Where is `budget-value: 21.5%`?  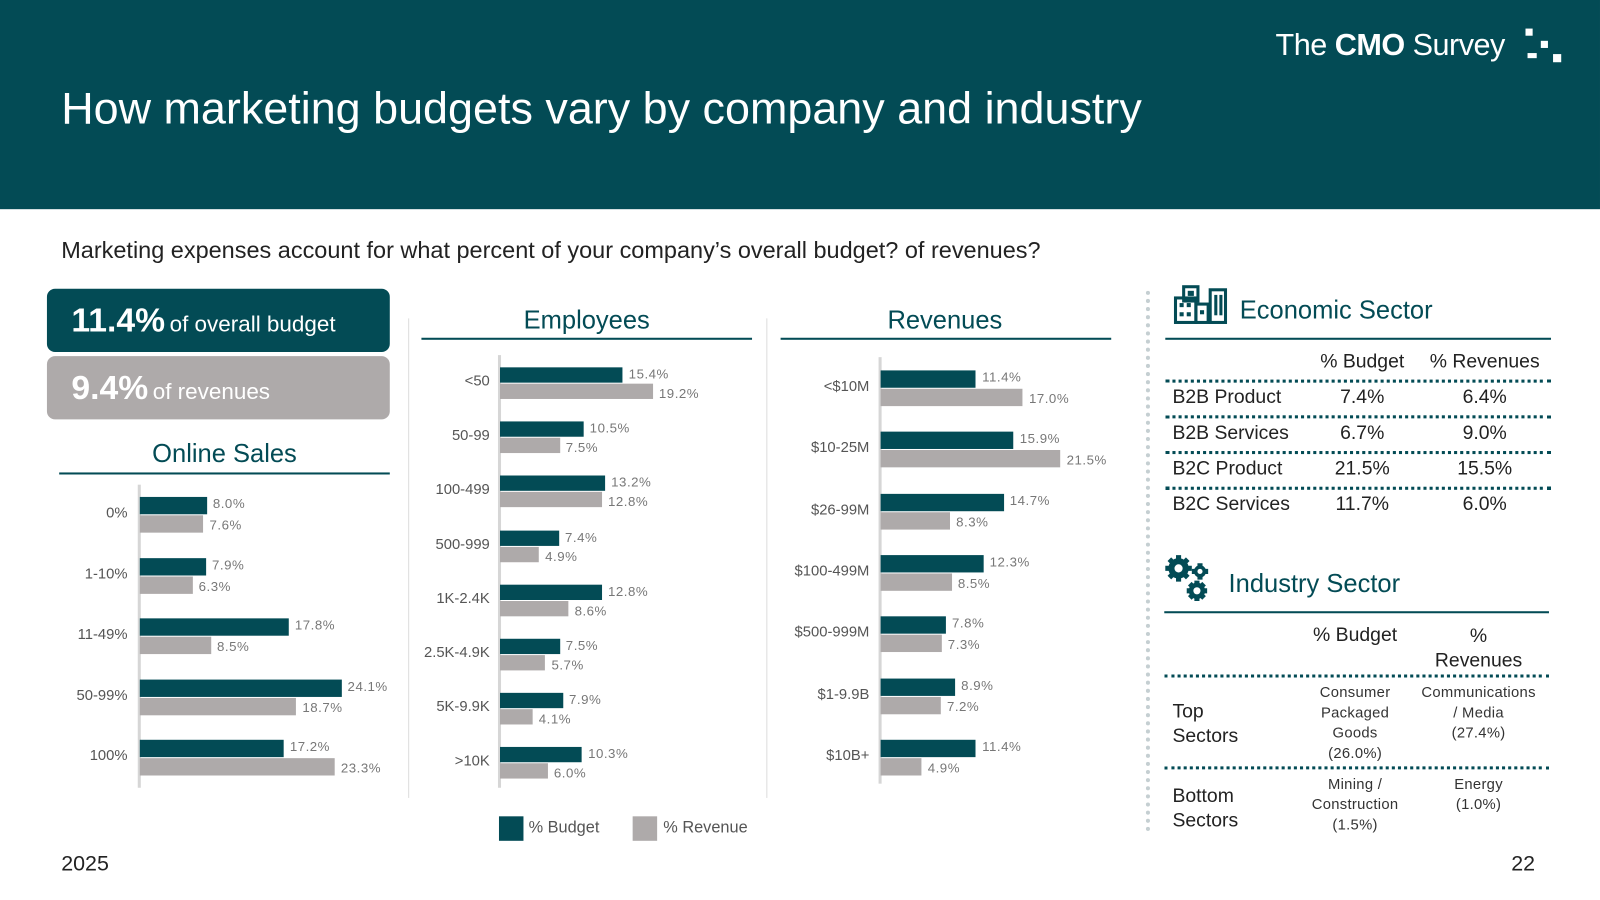
budget-value: 21.5% is located at coordinates (1362, 469).